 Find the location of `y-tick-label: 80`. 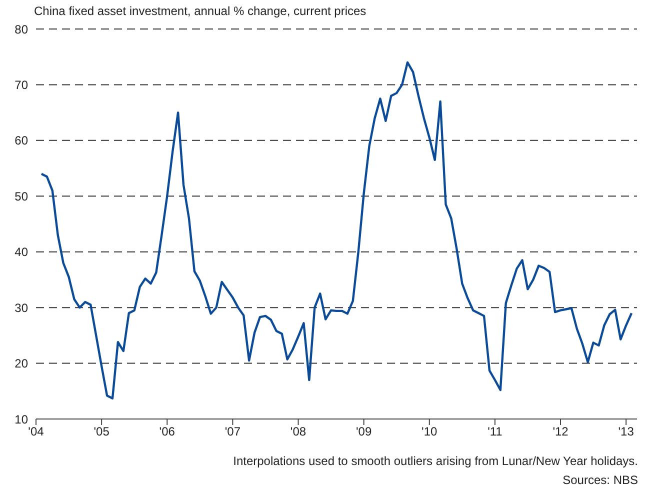

y-tick-label: 80 is located at coordinates (21, 29).